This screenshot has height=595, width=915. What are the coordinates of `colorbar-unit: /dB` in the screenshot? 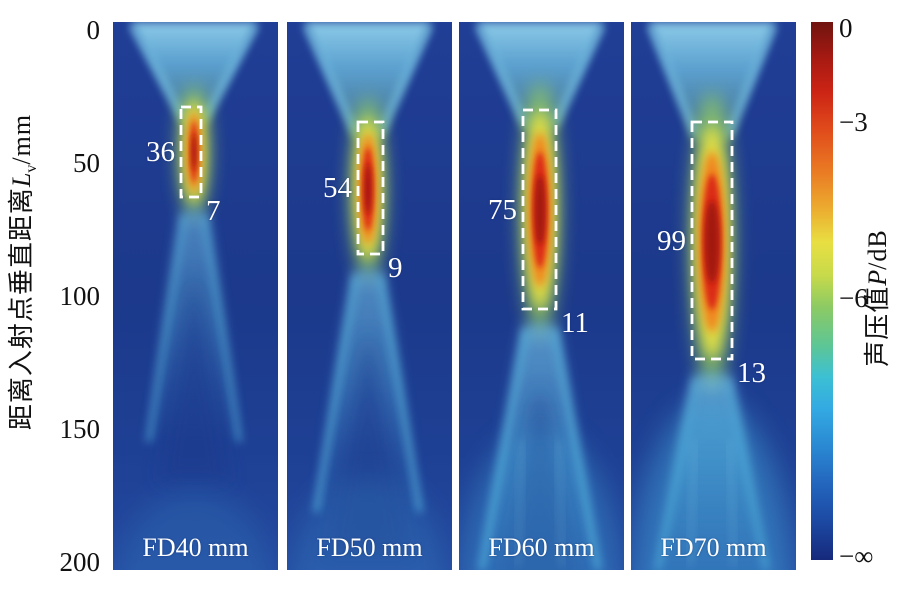 It's located at (877, 249).